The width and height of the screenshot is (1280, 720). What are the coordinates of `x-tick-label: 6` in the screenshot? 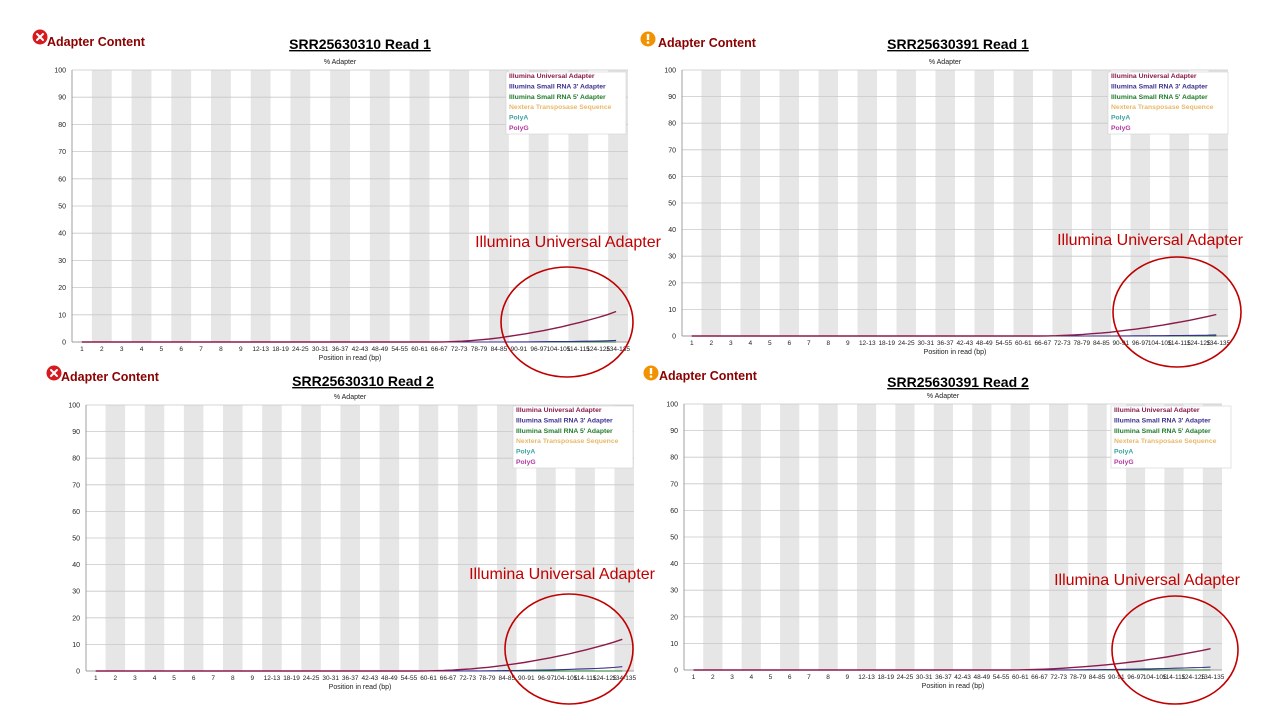 It's located at (194, 678).